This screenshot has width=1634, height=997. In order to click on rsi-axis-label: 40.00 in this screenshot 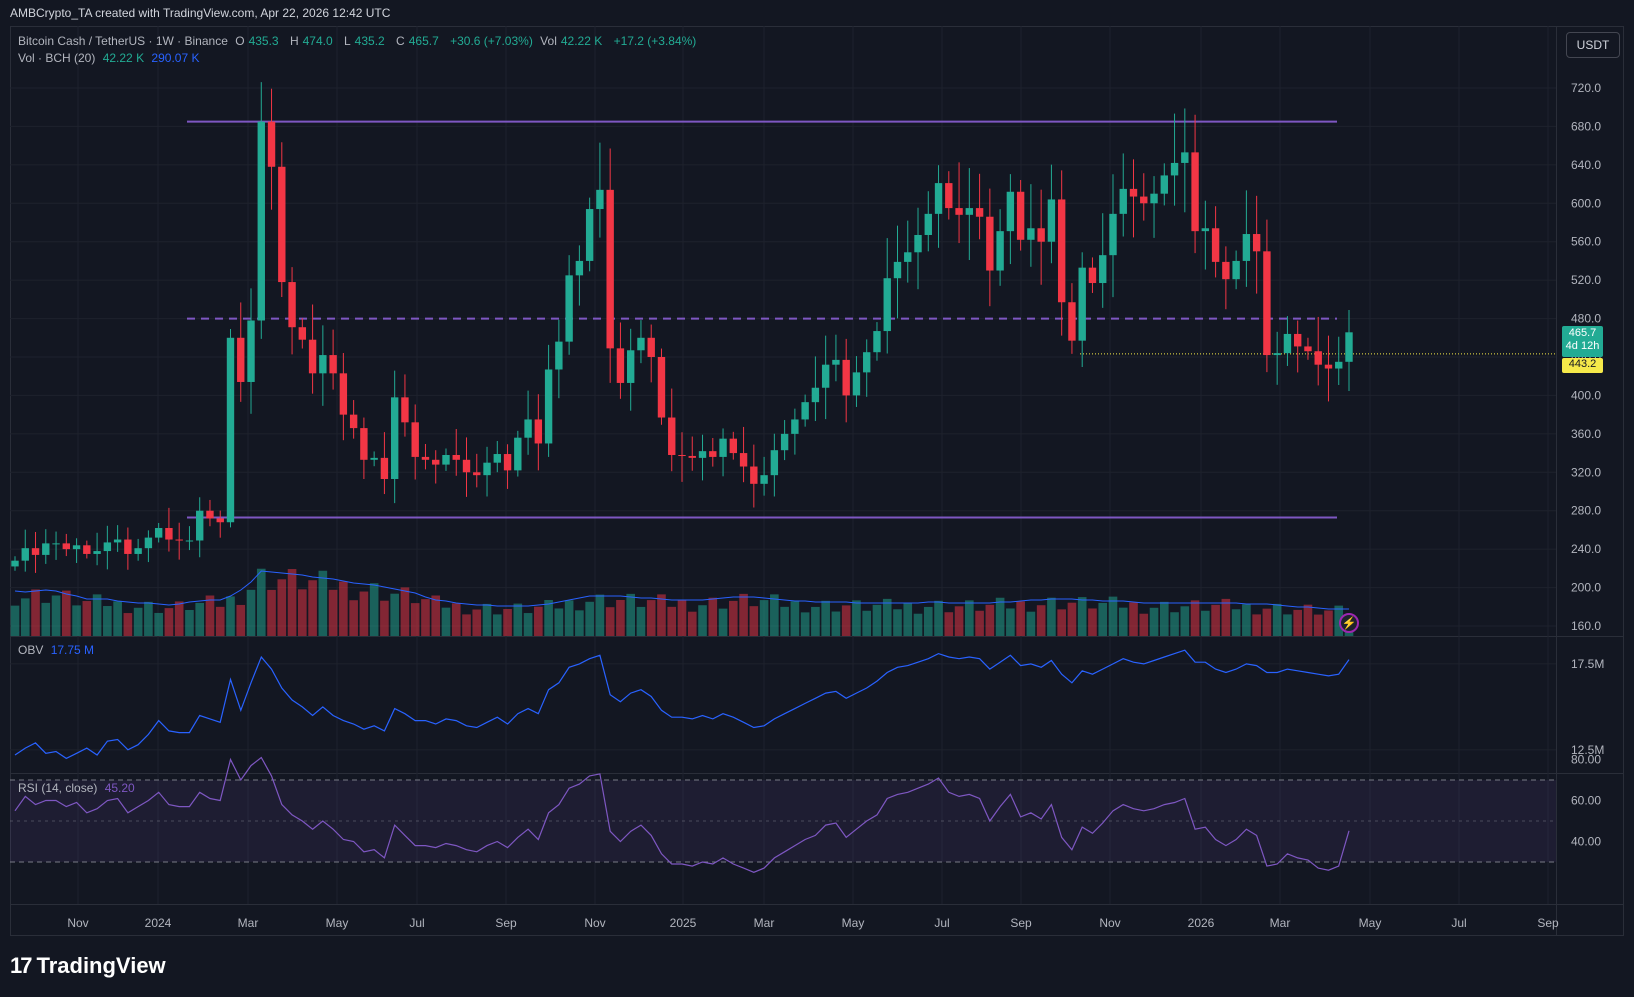, I will do `click(1586, 842)`.